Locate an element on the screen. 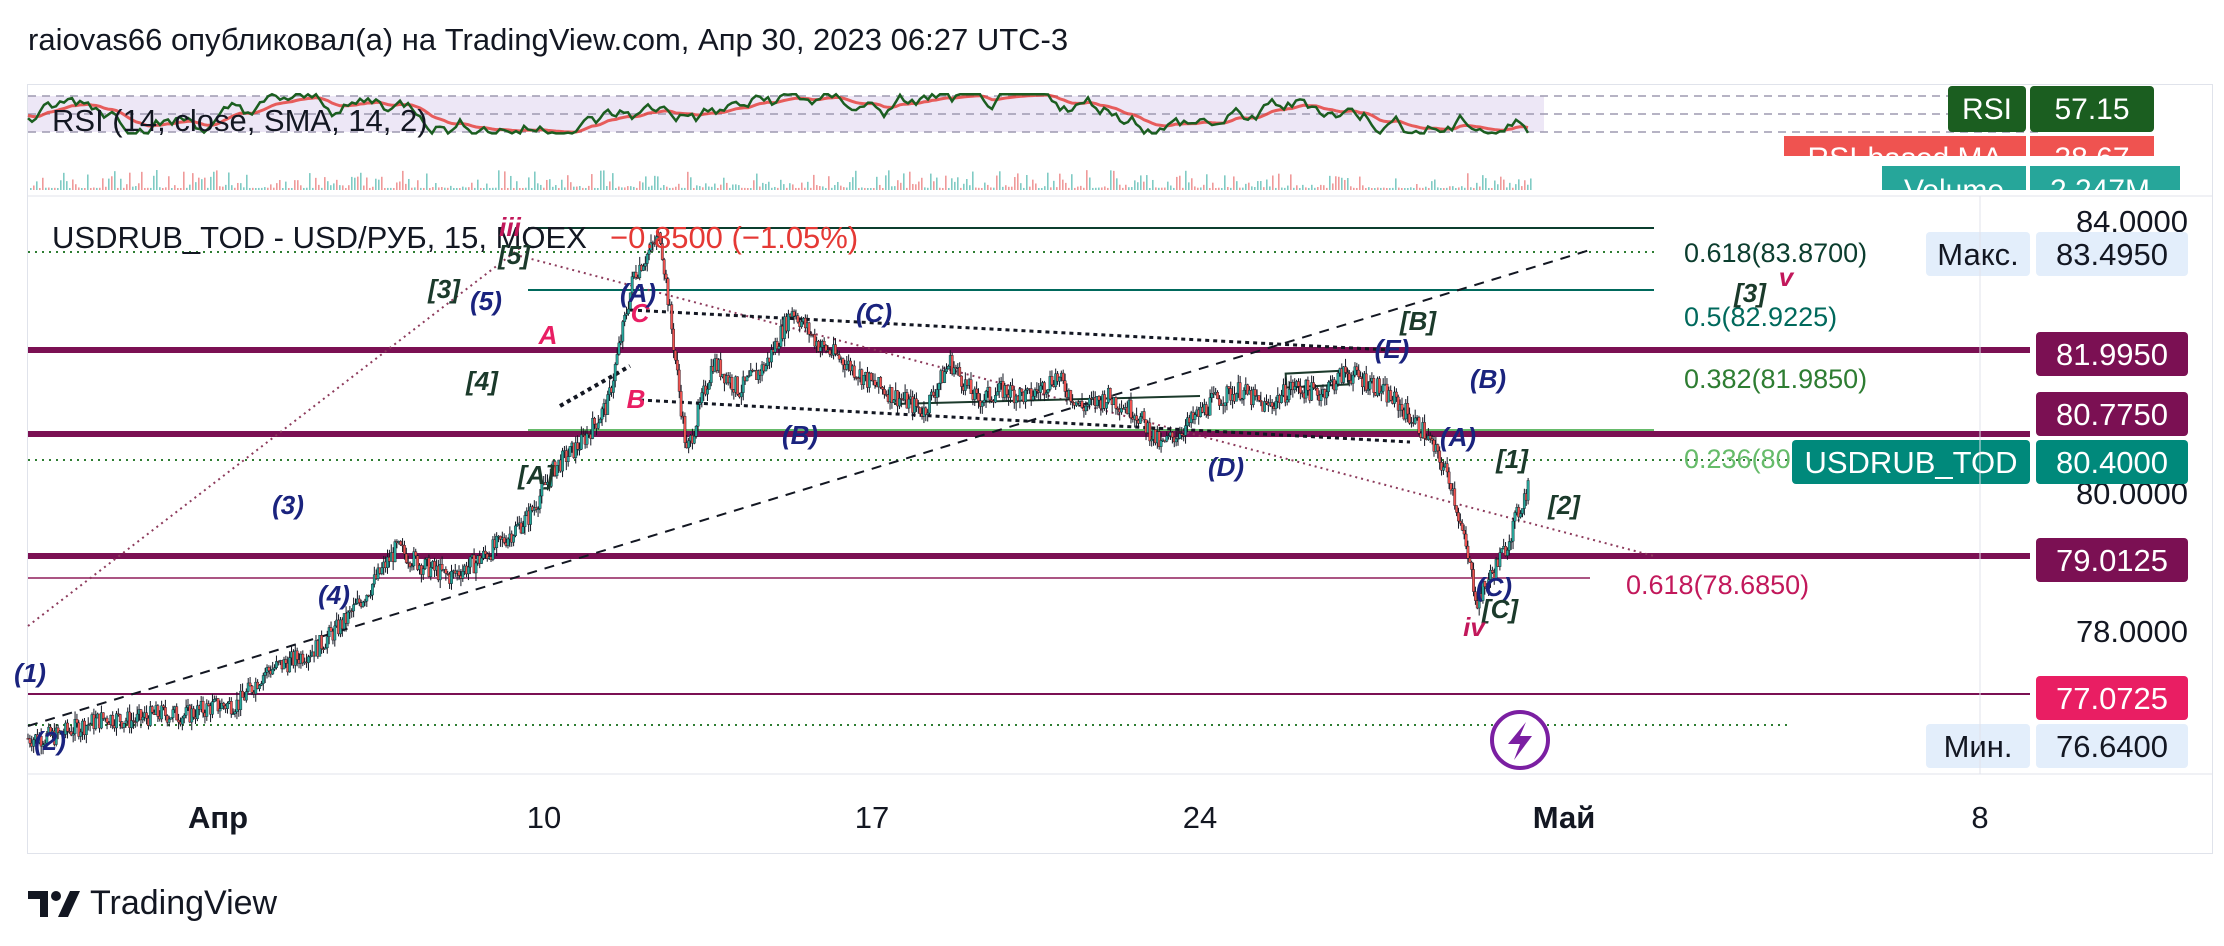 The height and width of the screenshot is (946, 2224). wave-label: [4] is located at coordinates (482, 381).